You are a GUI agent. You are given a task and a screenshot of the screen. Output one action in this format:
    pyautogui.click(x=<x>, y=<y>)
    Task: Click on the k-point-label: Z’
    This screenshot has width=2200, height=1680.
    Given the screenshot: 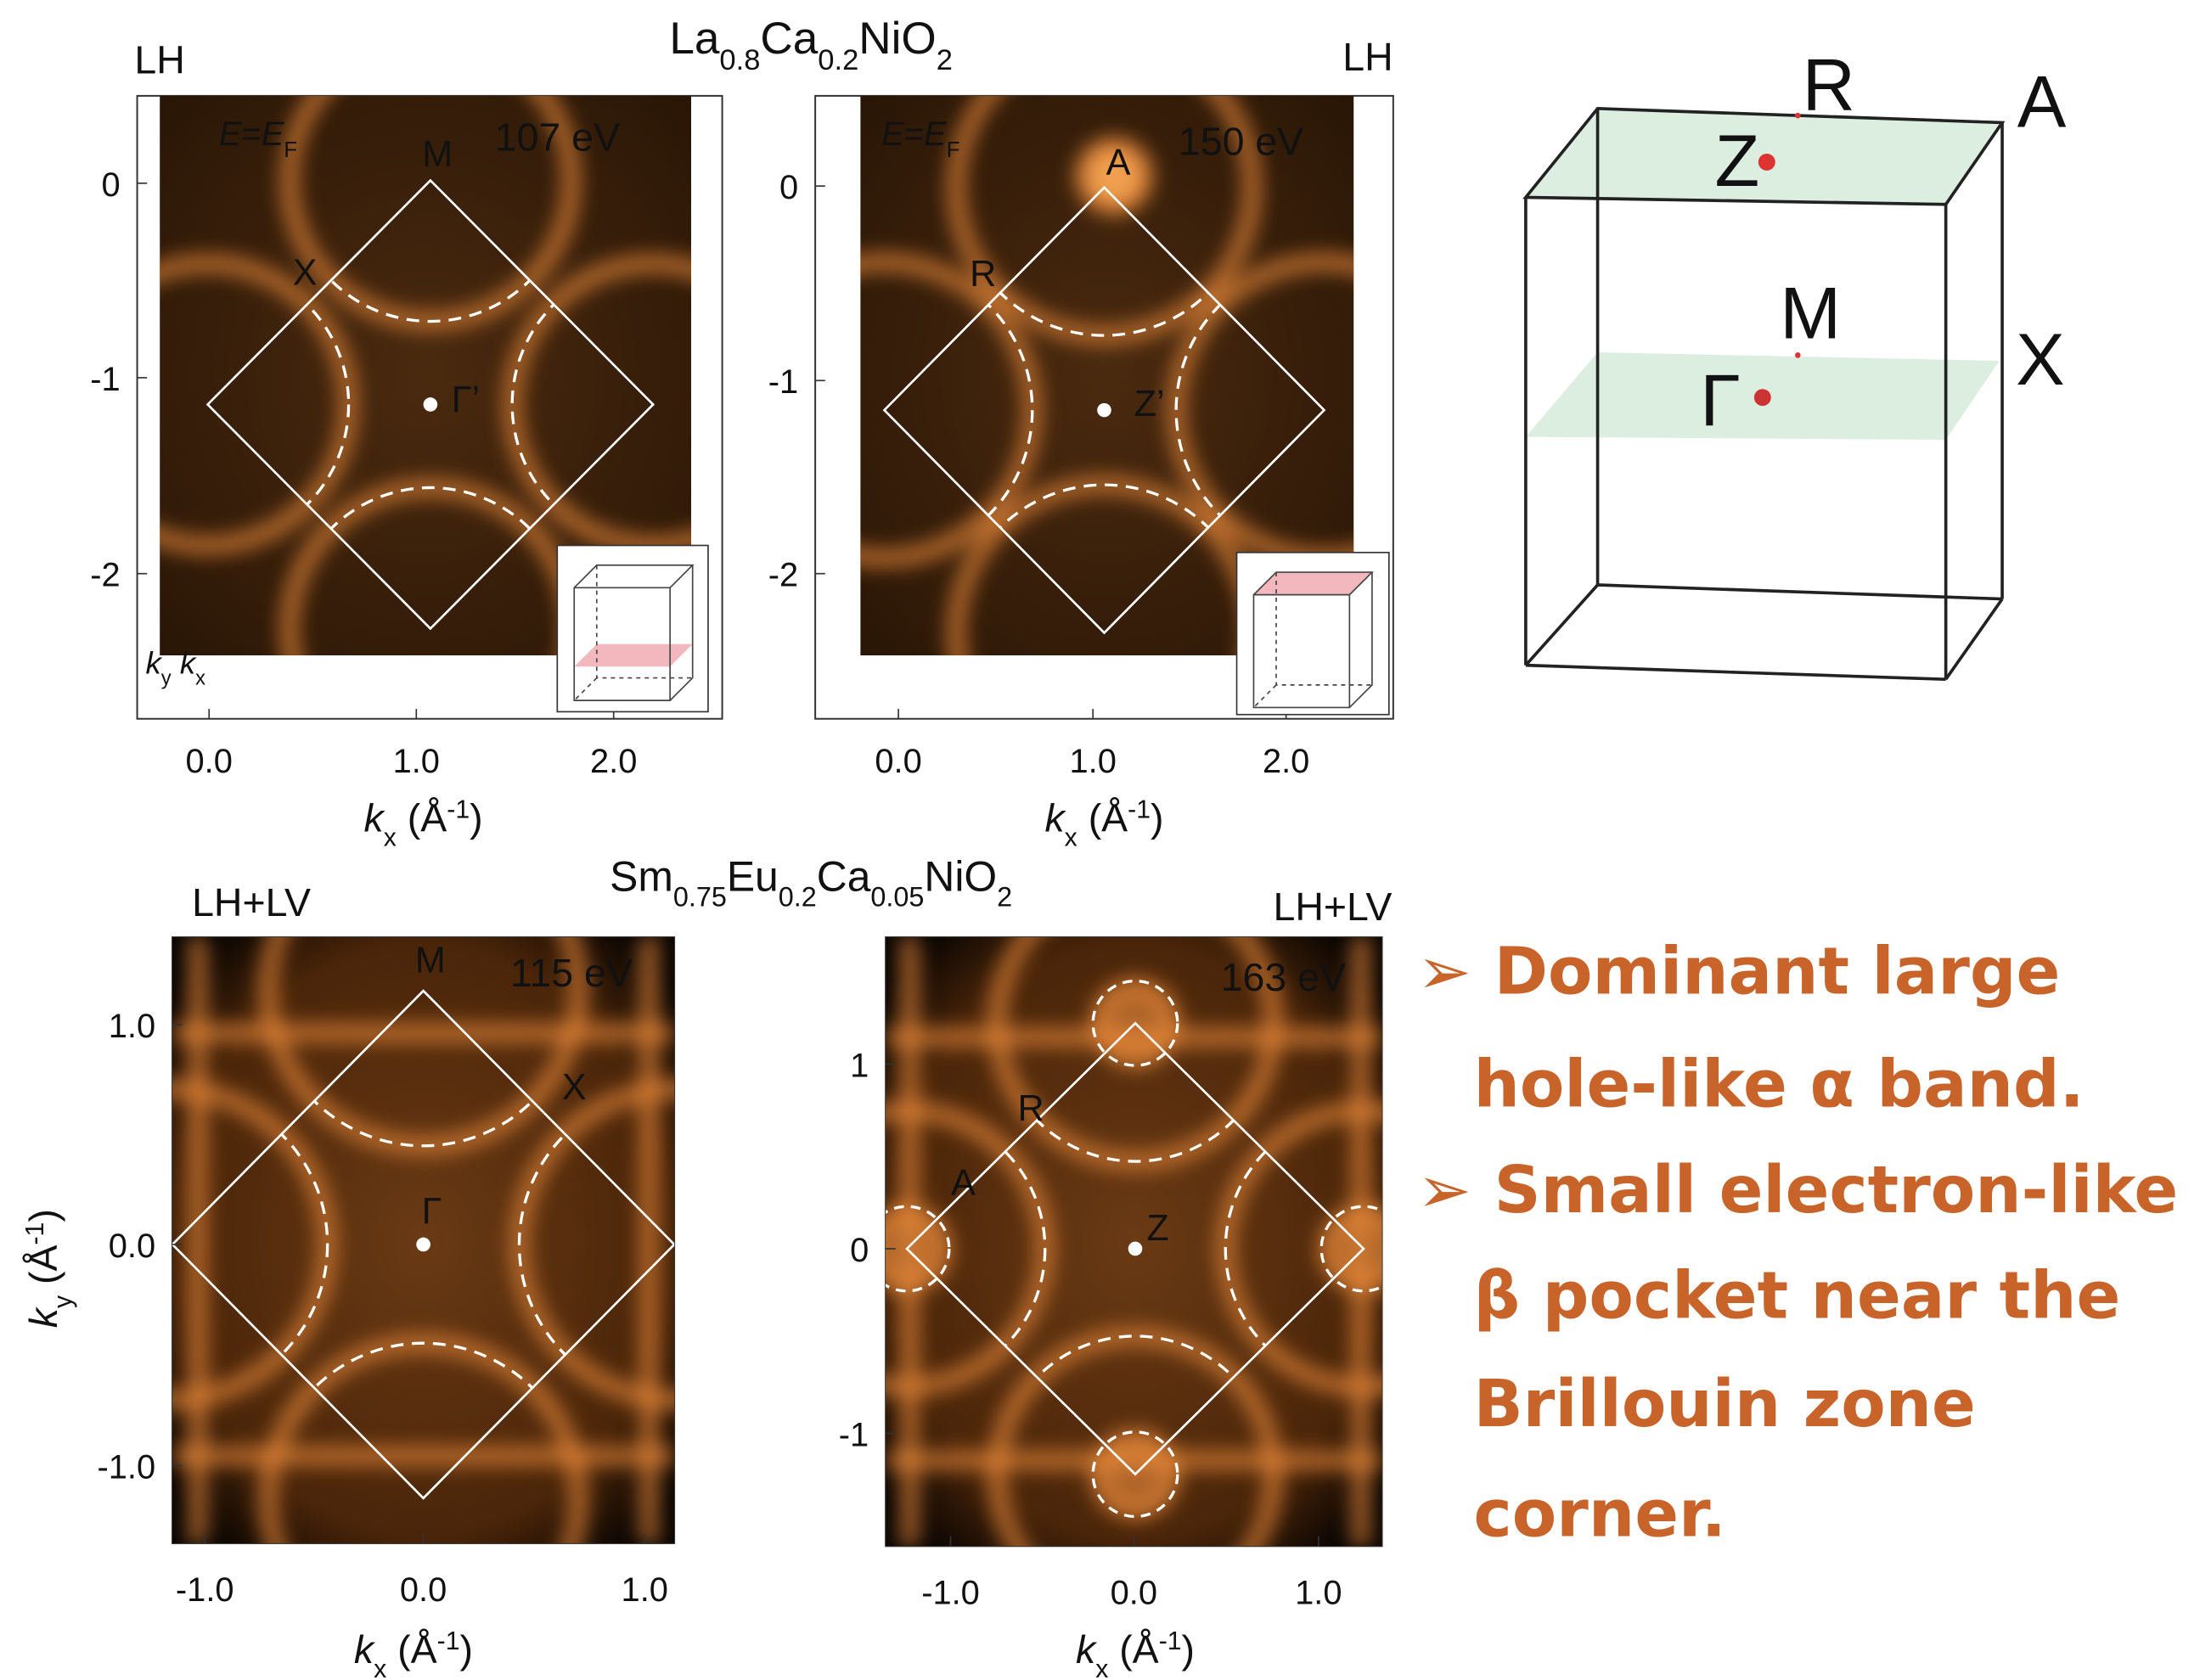 What is the action you would take?
    pyautogui.click(x=1149, y=404)
    